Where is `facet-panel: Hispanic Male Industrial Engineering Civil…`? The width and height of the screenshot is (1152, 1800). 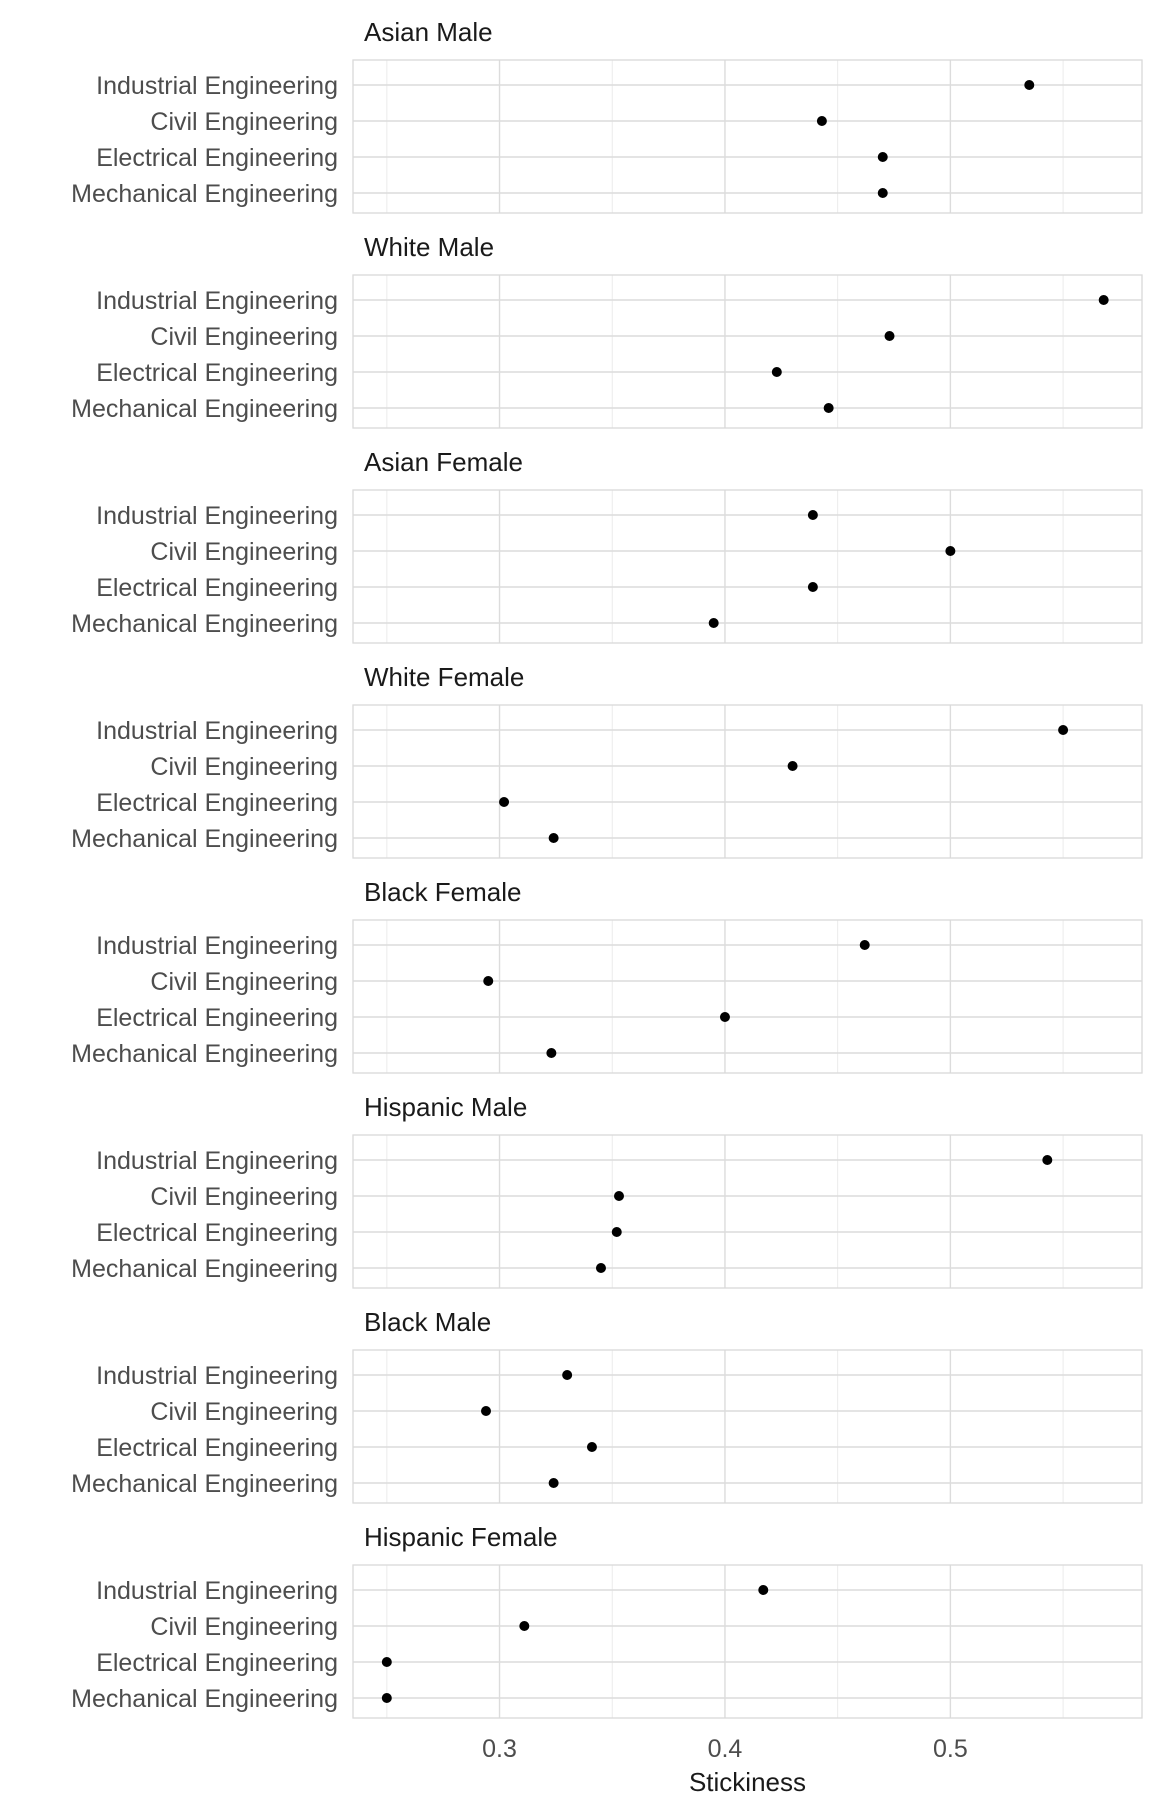
facet-panel: Hispanic Male Industrial Engineering Civil… is located at coordinates (607, 1190).